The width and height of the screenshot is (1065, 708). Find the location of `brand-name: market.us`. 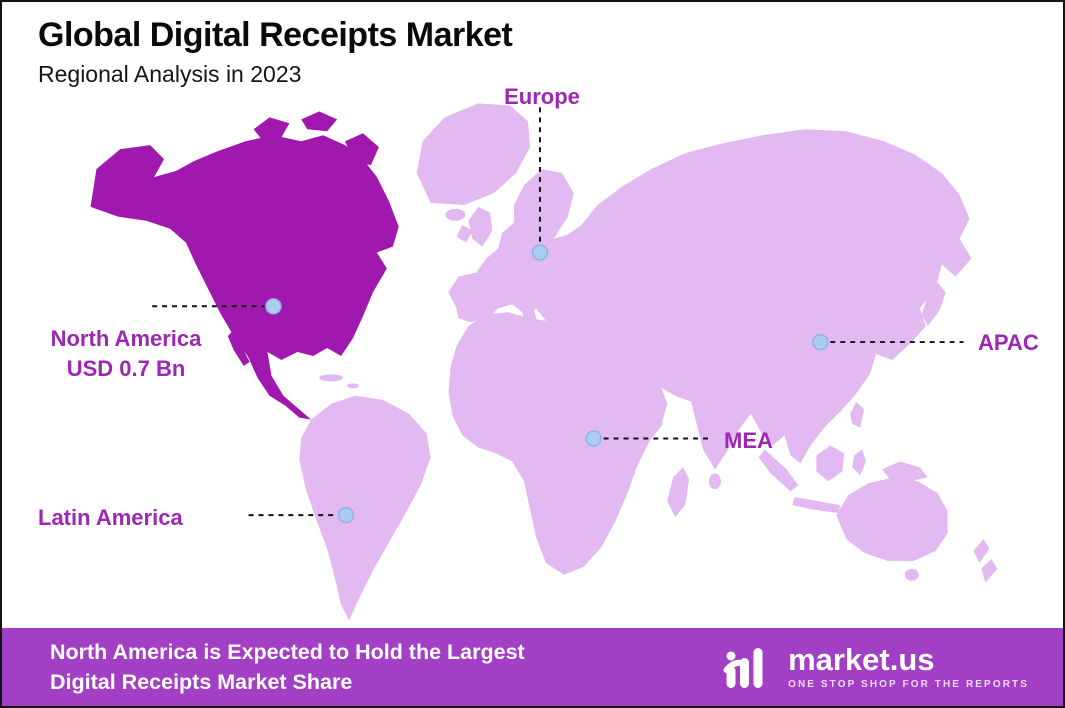

brand-name: market.us is located at coordinates (861, 659).